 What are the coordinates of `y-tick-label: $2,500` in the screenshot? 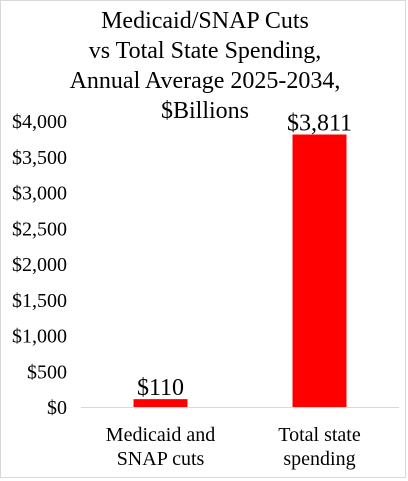 It's located at (39, 229).